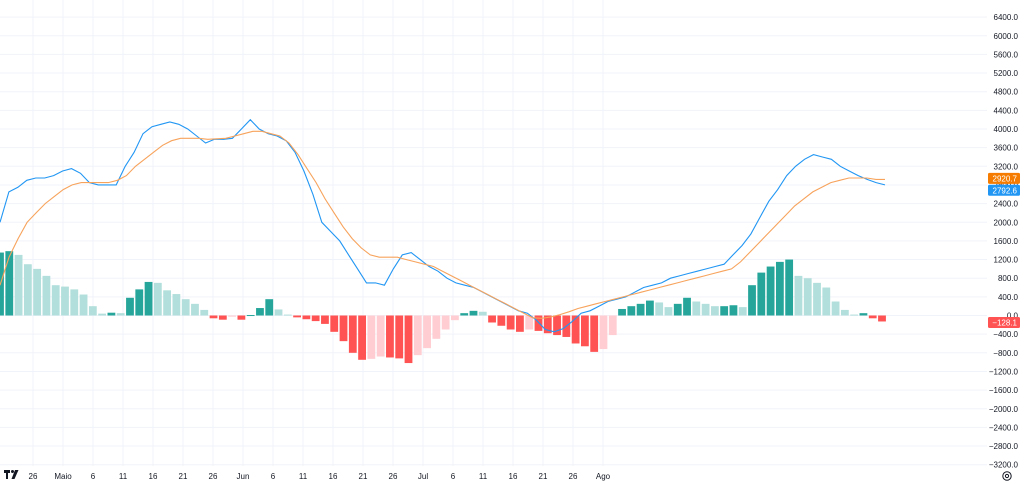 The height and width of the screenshot is (484, 1024). I want to click on price-badge: 2920.7, so click(1004, 178).